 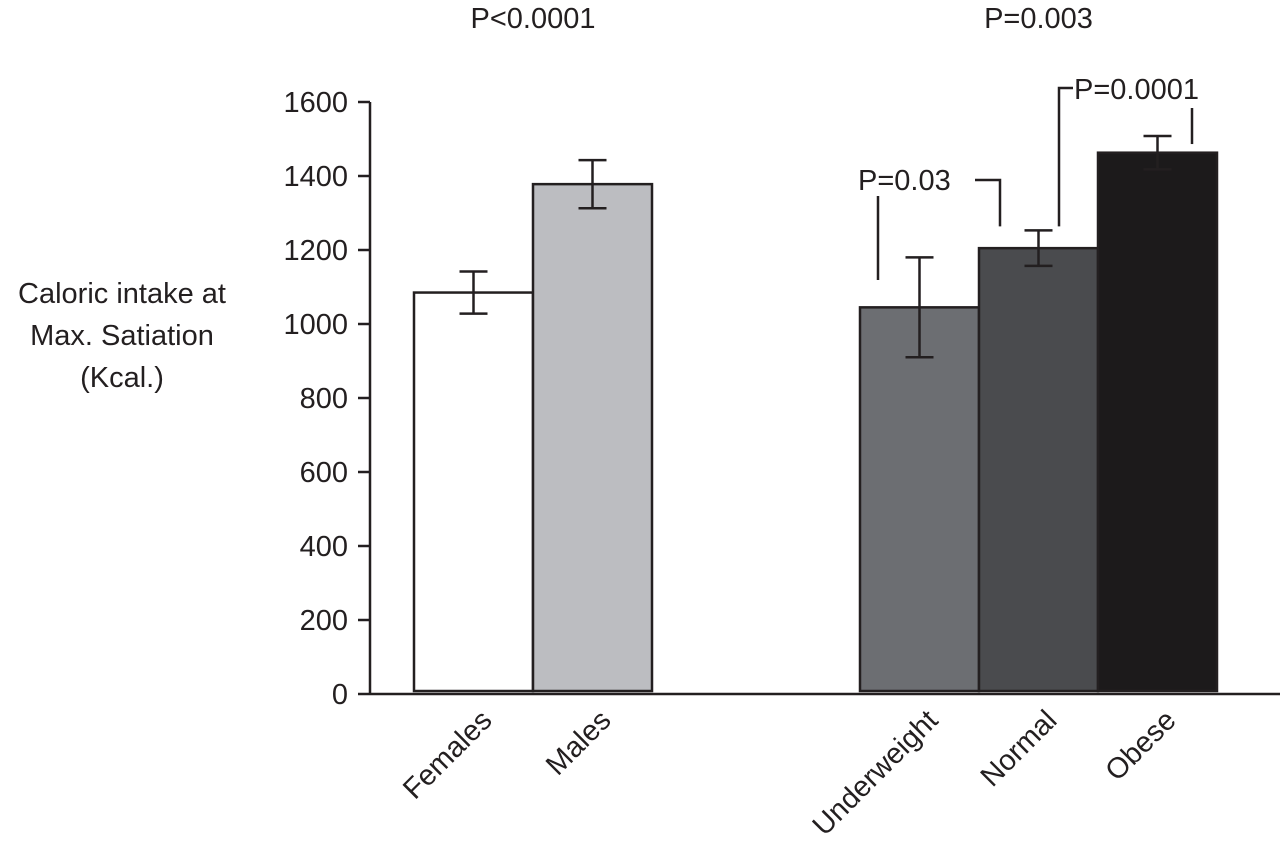 I want to click on y-tick-label: 0, so click(x=340, y=695).